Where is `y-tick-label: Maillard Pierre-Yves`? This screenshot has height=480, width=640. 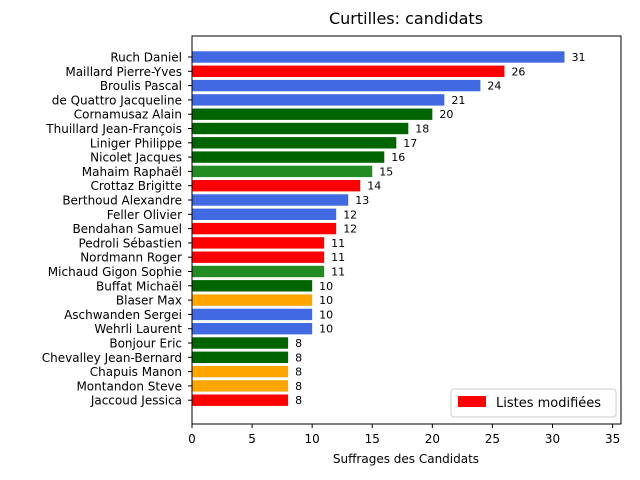 y-tick-label: Maillard Pierre-Yves is located at coordinates (123, 72).